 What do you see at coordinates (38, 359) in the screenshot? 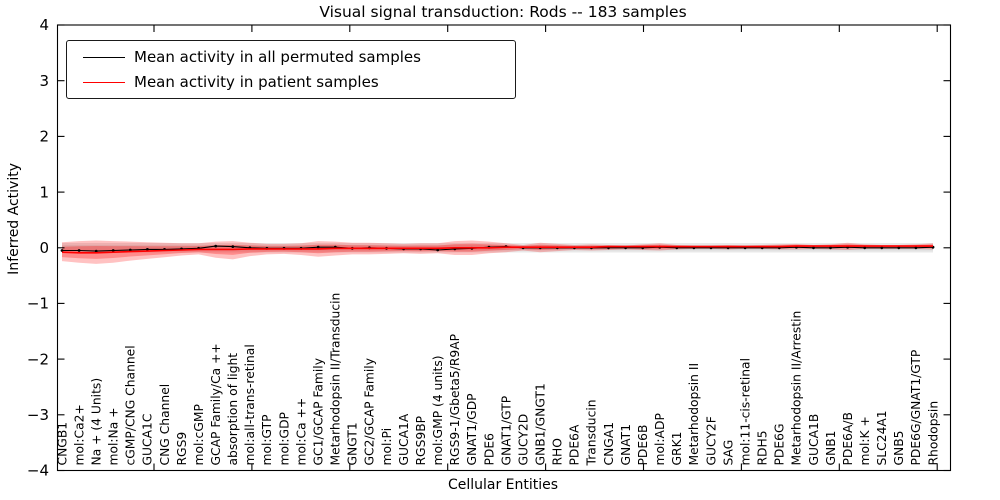
I see `y-tick-label: −2` at bounding box center [38, 359].